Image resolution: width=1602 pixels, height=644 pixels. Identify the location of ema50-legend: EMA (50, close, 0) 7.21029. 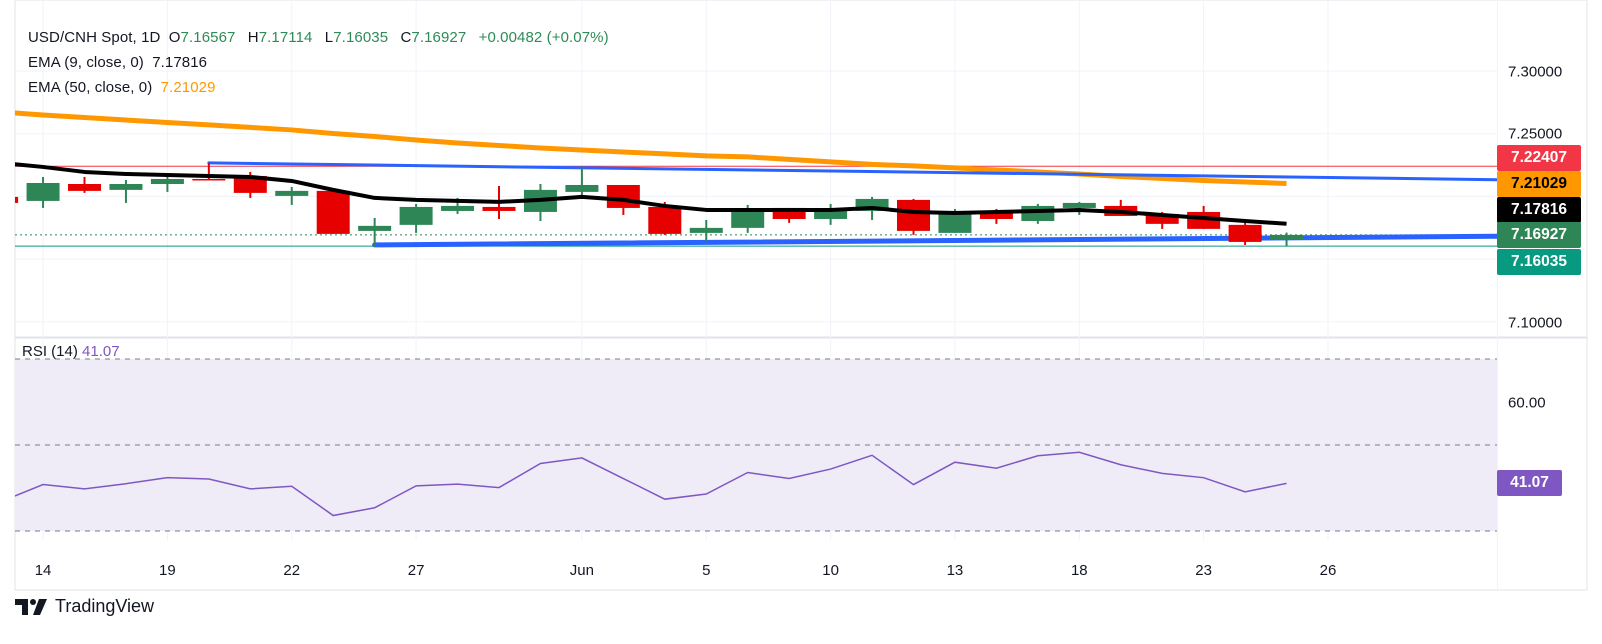
(124, 87).